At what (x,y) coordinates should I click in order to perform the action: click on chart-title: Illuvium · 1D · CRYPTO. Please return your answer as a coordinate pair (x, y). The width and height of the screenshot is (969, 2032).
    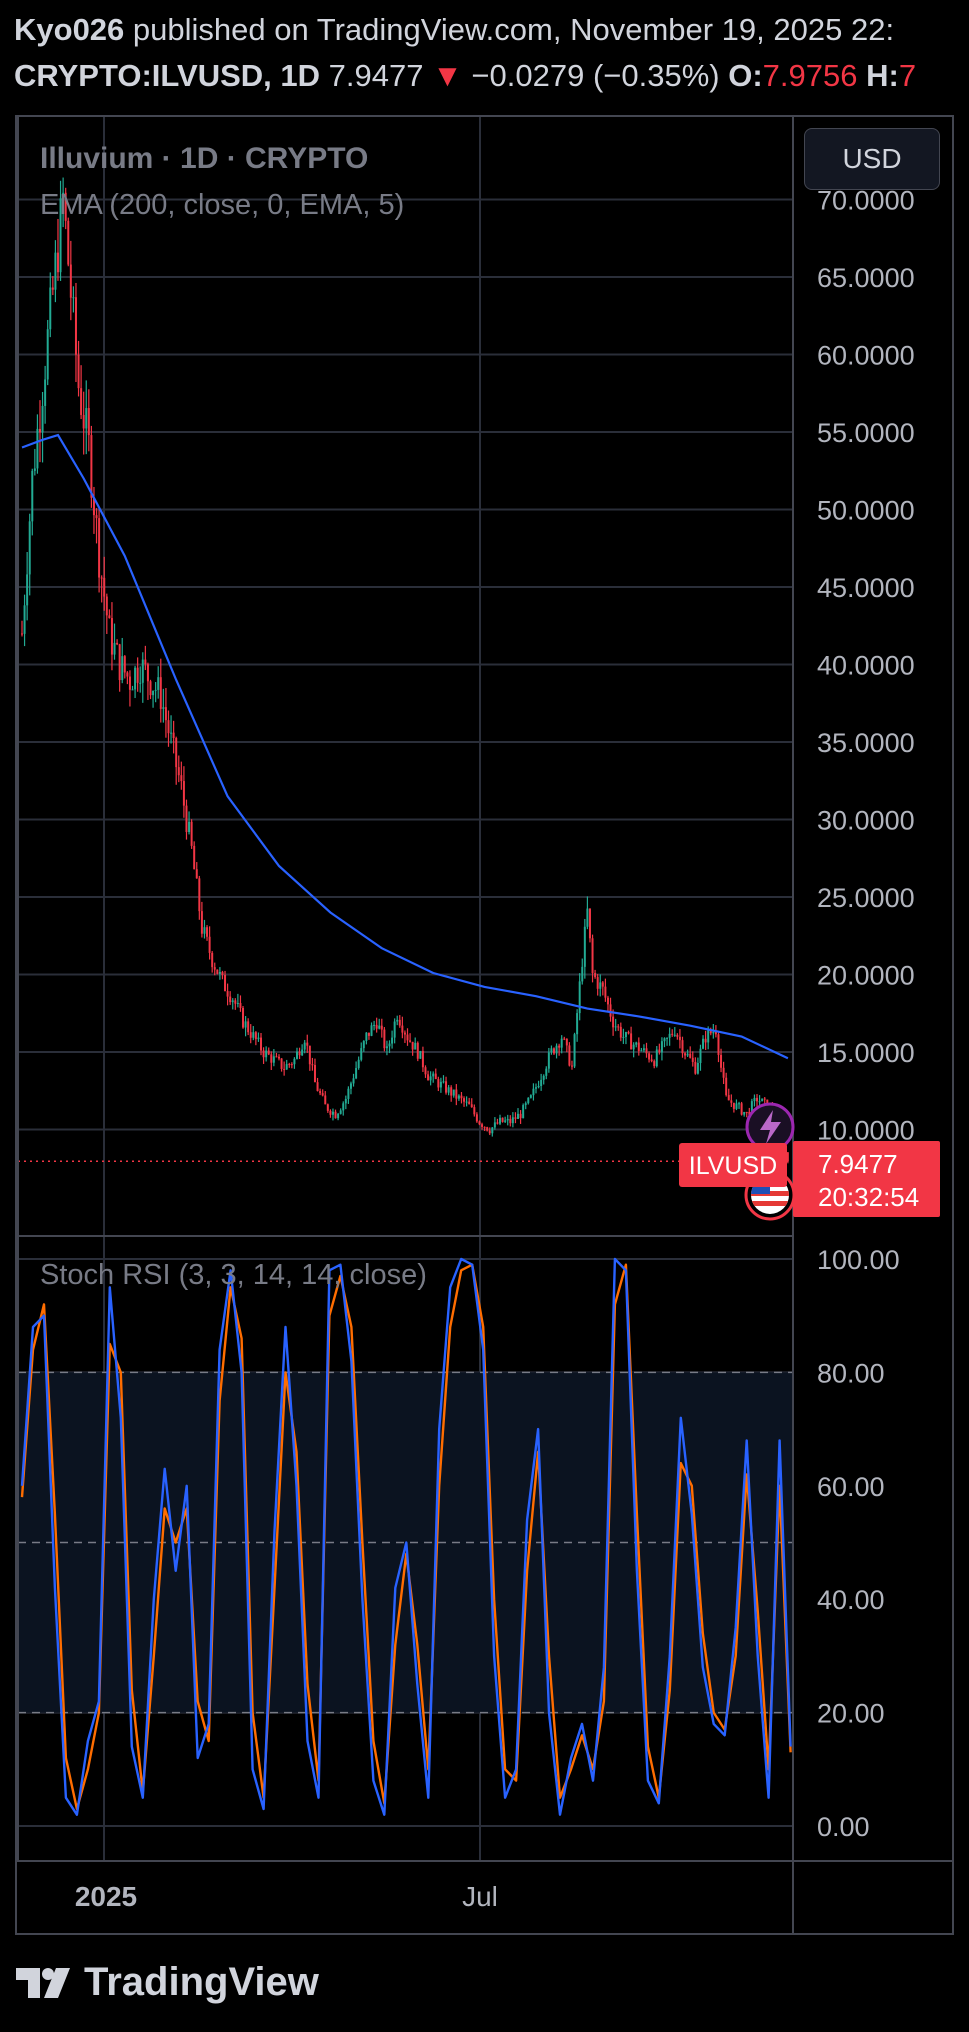
    Looking at the image, I should click on (204, 158).